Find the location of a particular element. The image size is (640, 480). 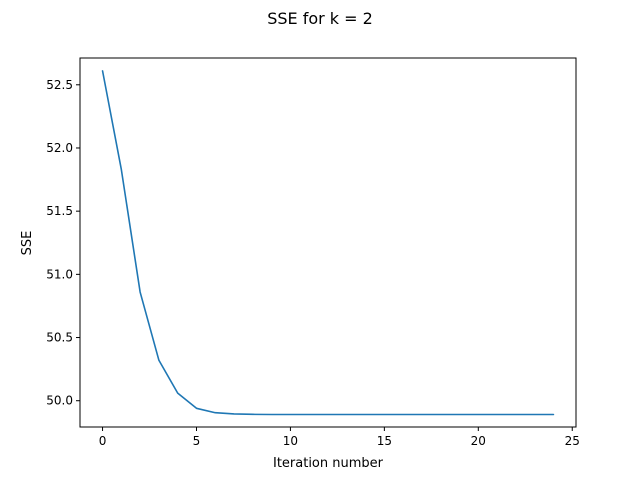

x-tick-label: 20 is located at coordinates (478, 441).